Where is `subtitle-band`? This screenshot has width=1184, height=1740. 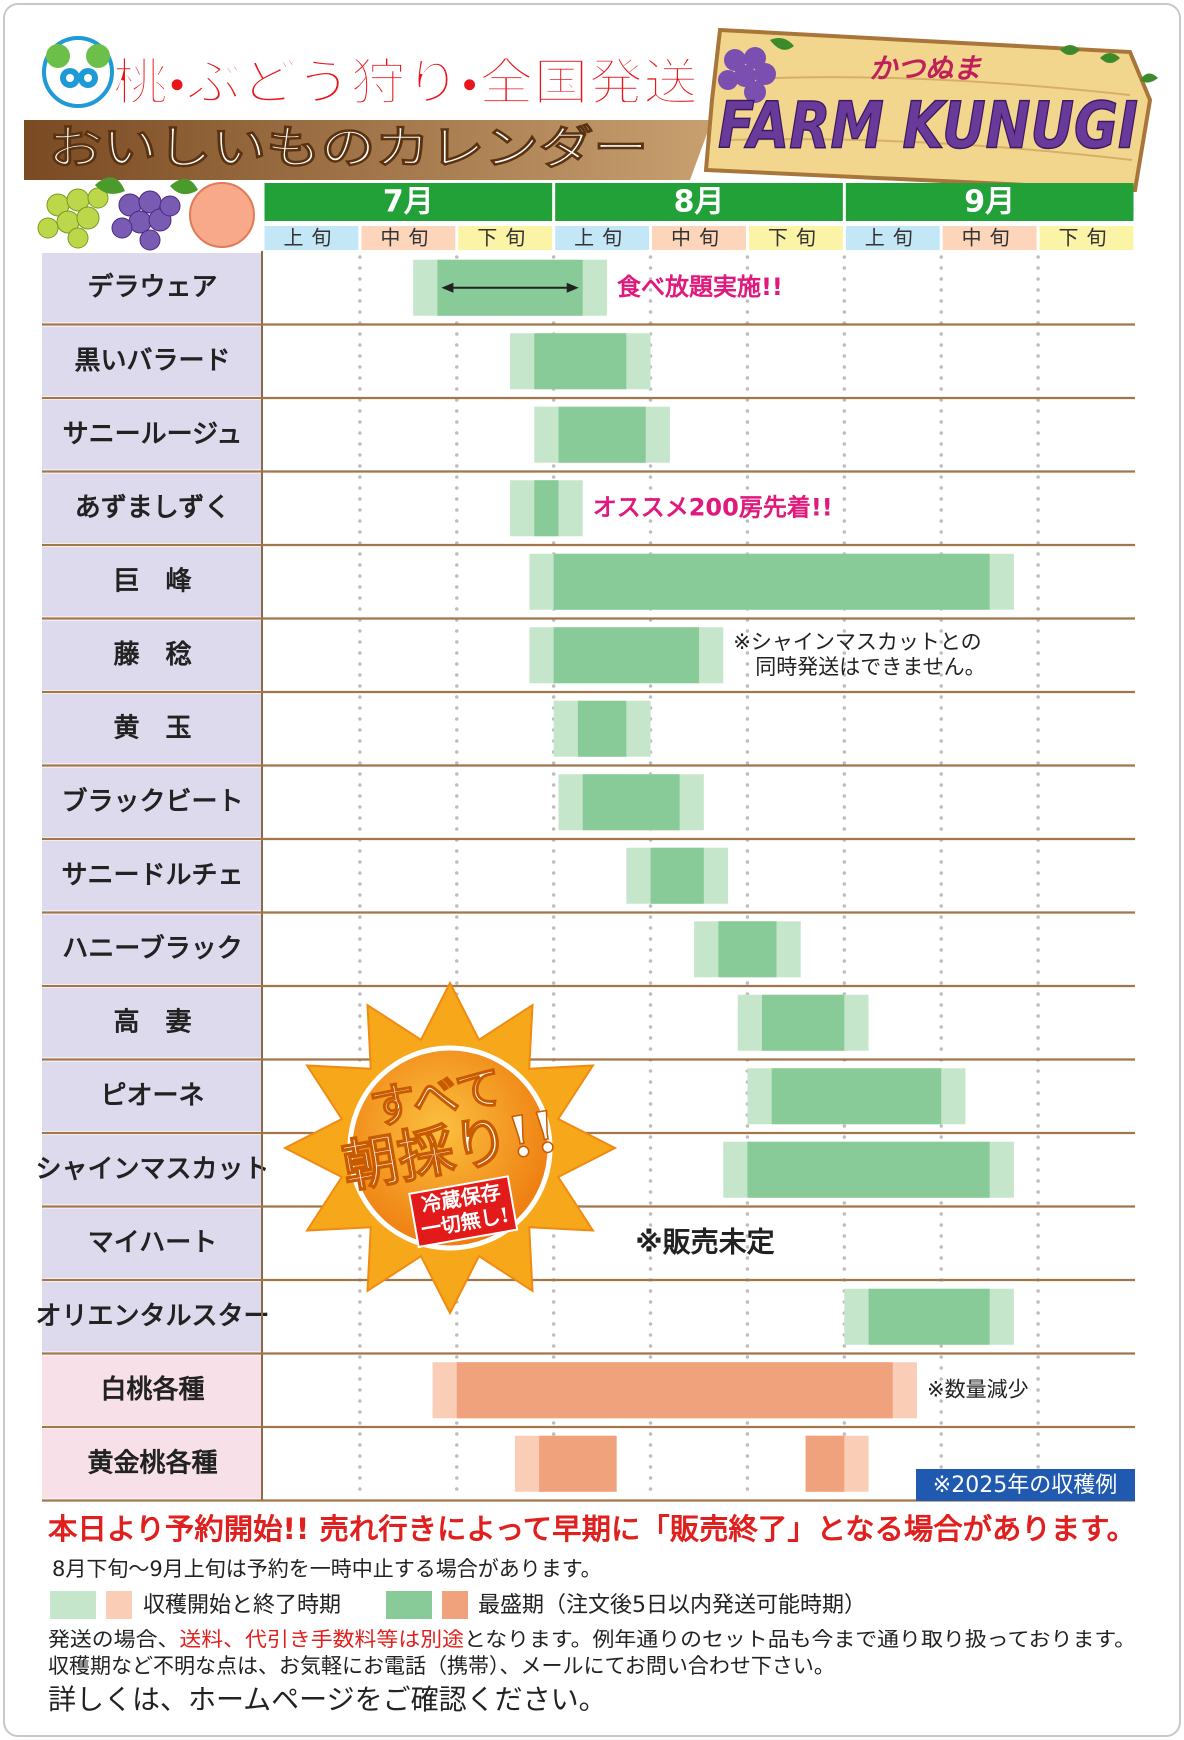
subtitle-band is located at coordinates (368, 150).